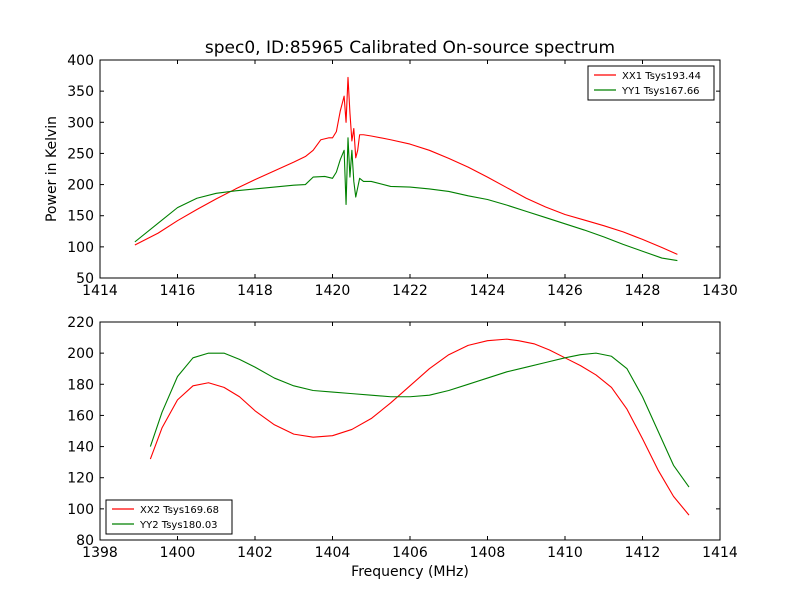 This screenshot has height=600, width=800. I want to click on legend-entry: XX1 Tsys193.44, so click(661, 76).